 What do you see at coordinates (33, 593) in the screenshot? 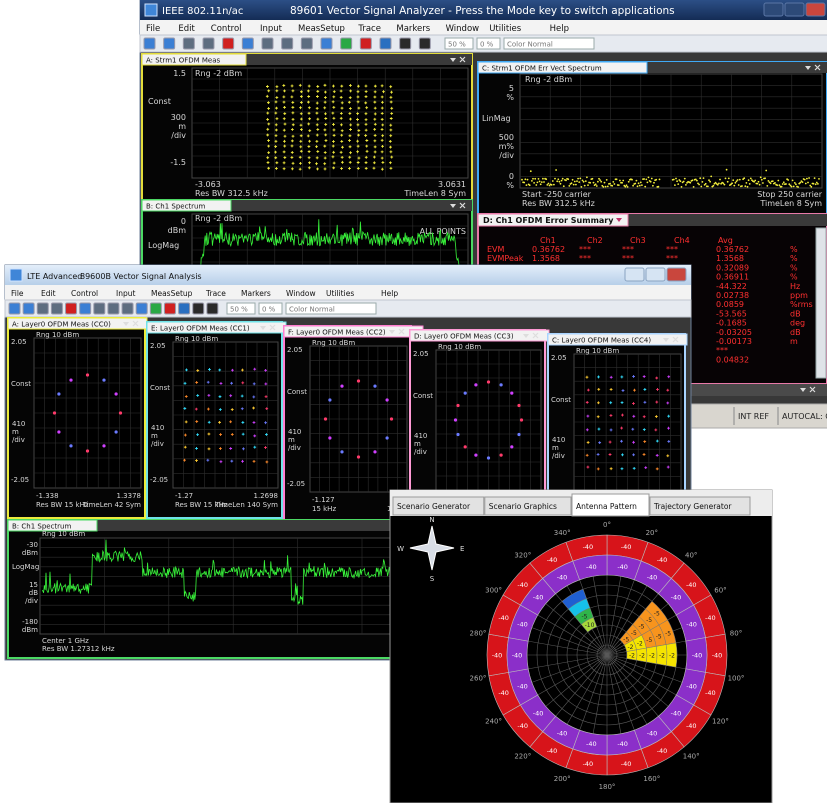
I see `label: dB` at bounding box center [33, 593].